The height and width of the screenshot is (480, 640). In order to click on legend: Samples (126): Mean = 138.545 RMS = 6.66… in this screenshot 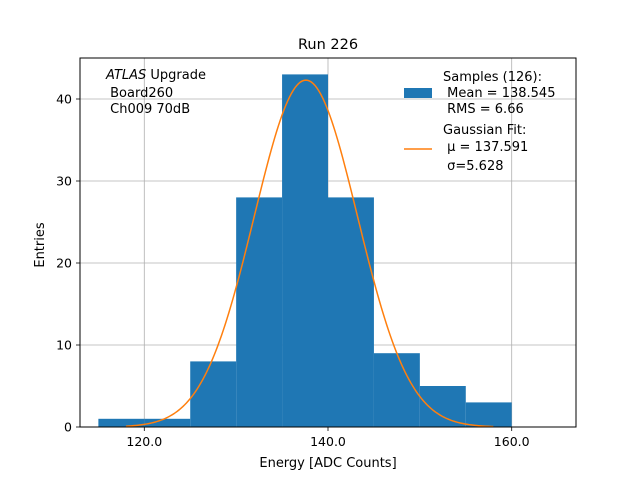, I will do `click(479, 122)`.